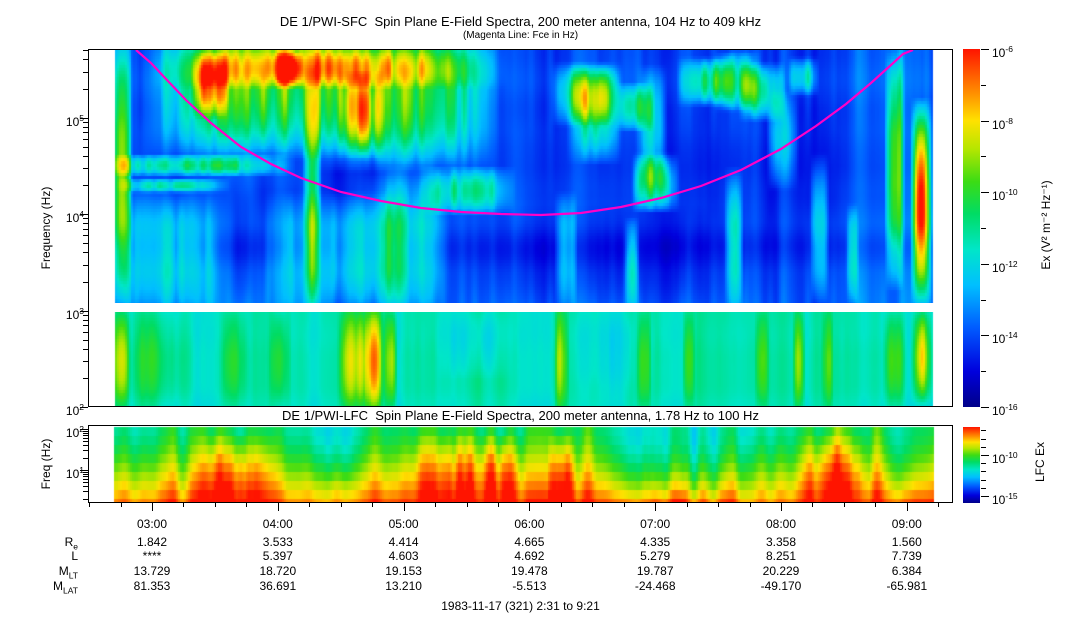 This screenshot has height=620, width=1083. I want to click on ephemeris-row-label: MLT, so click(68, 572).